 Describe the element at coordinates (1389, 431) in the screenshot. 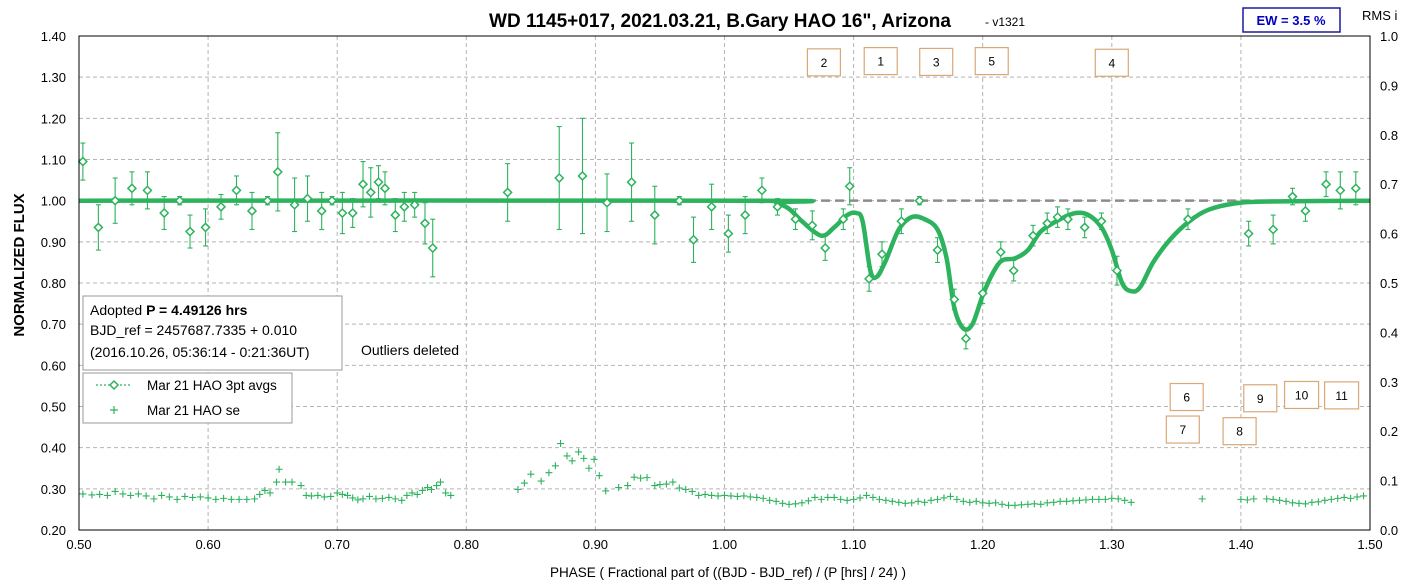

I see `y2-tick-label: 0.2` at that location.